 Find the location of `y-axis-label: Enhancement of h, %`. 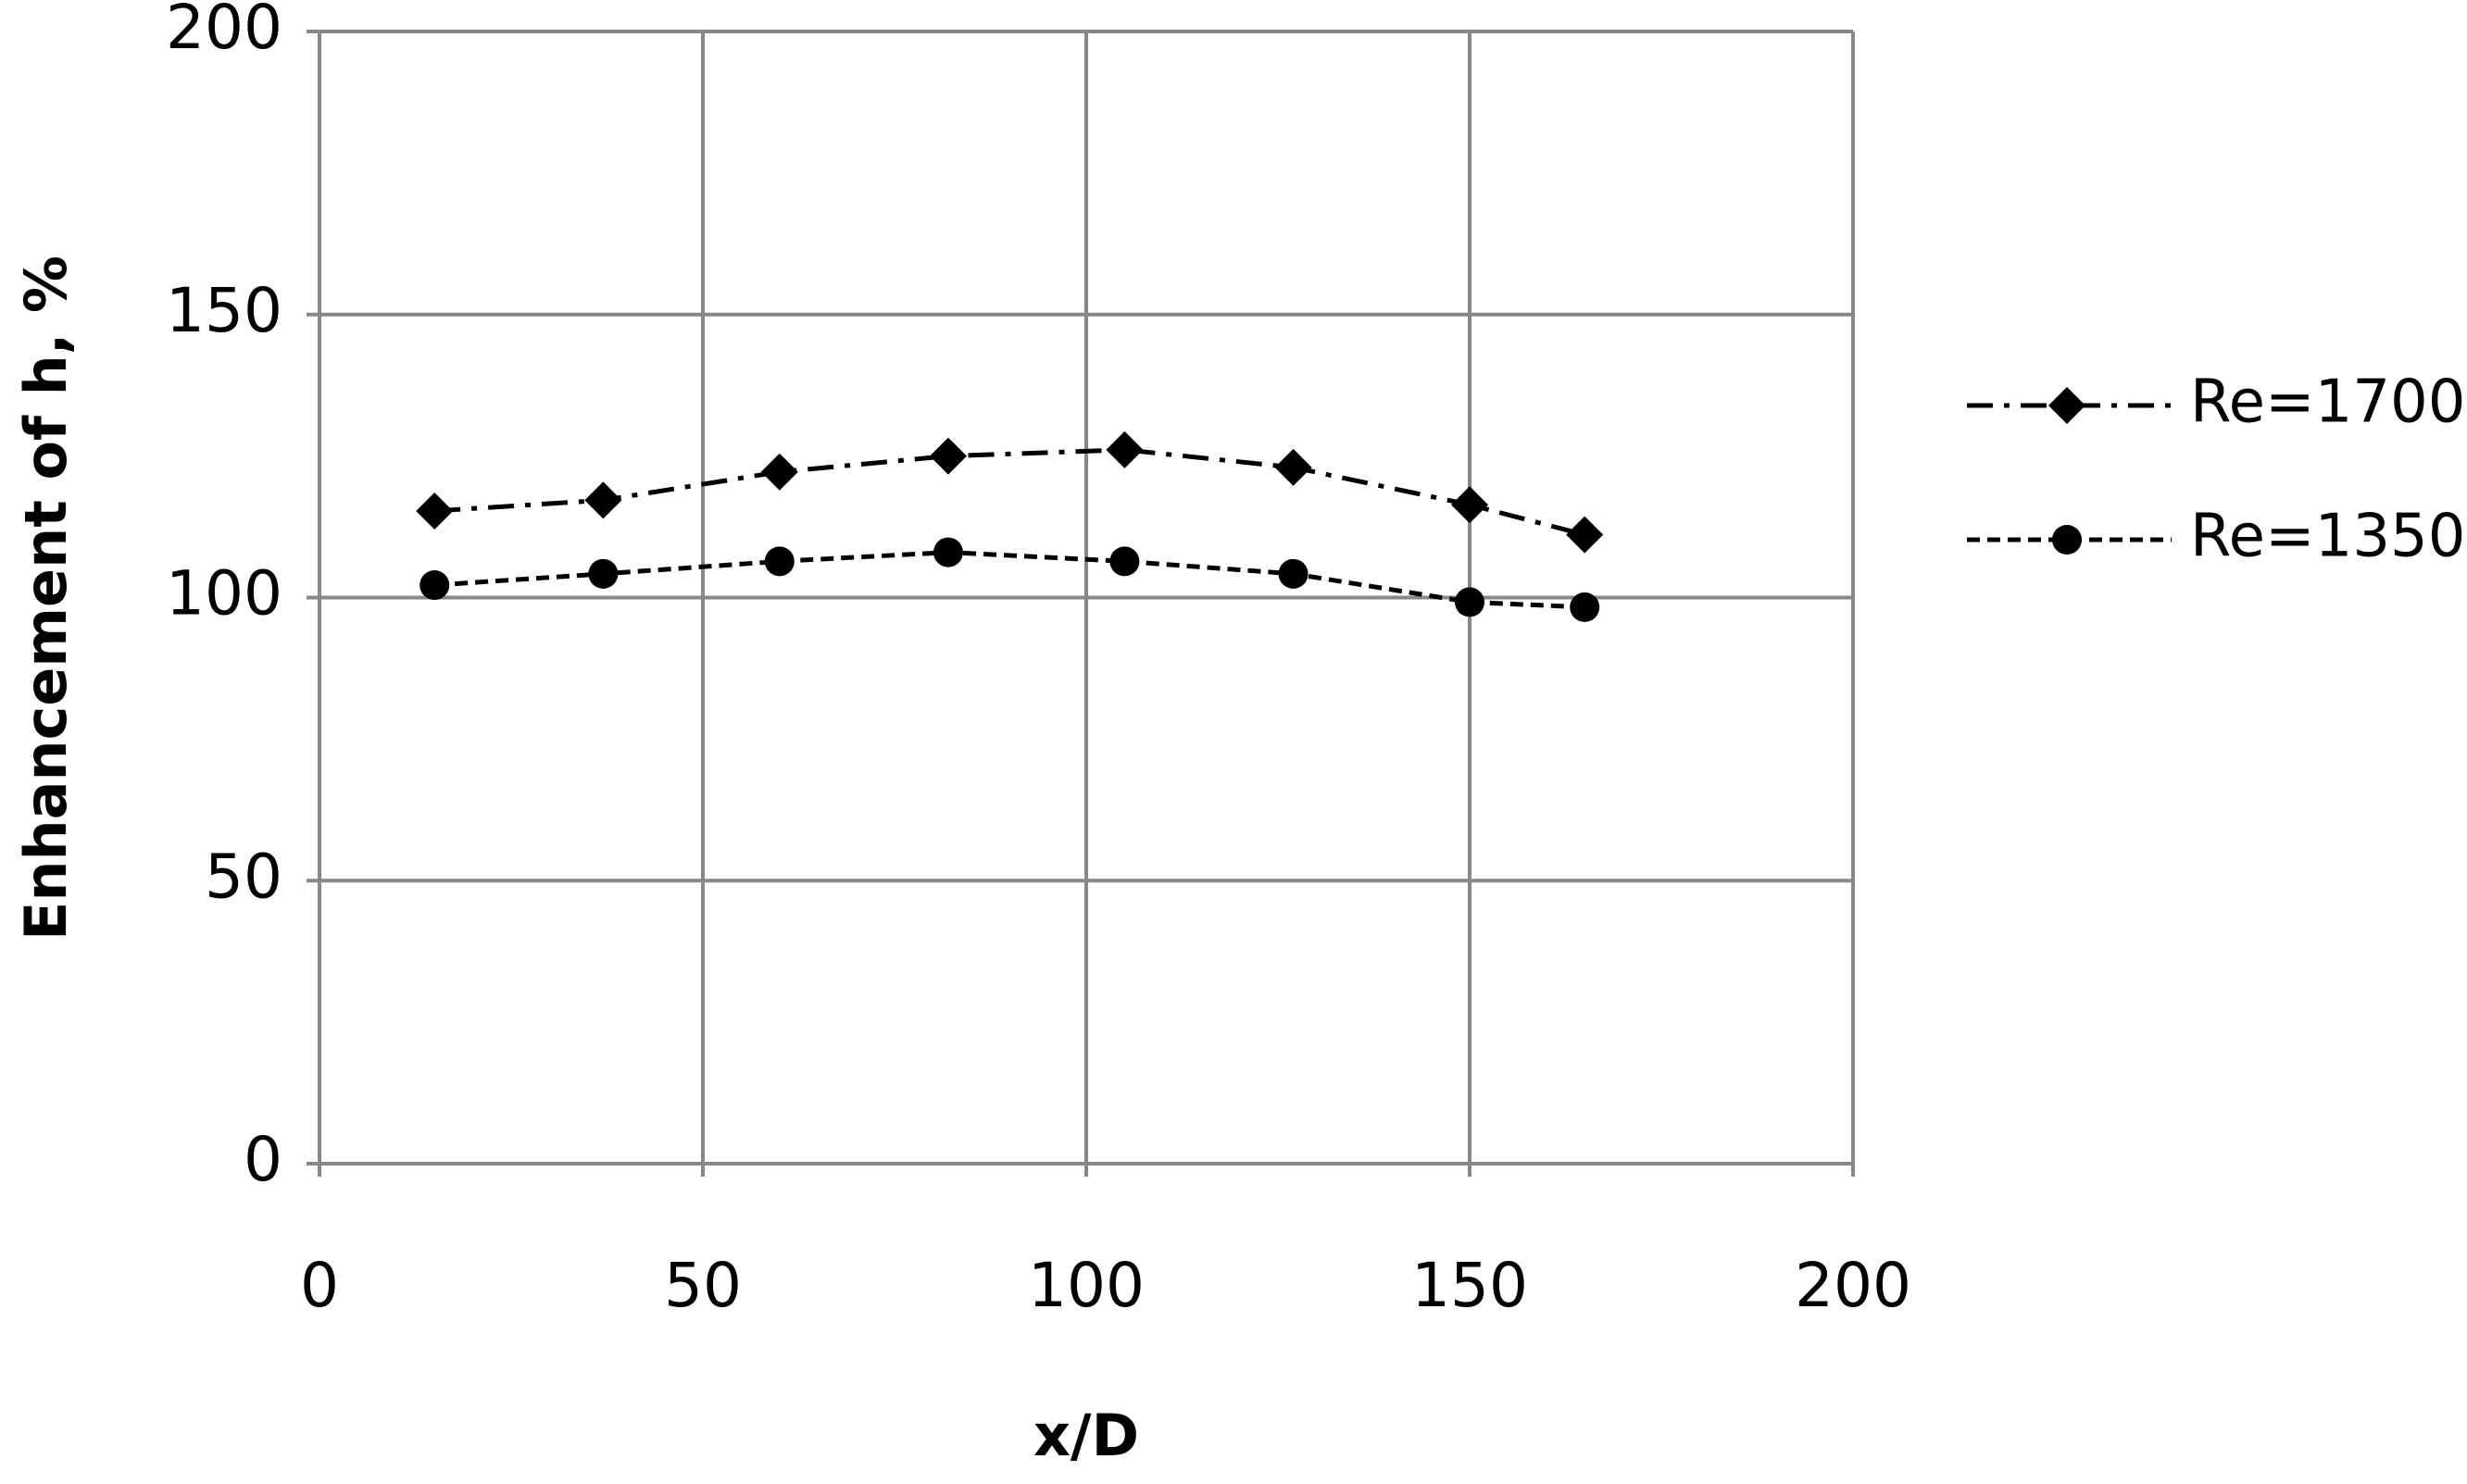

y-axis-label: Enhancement of h, % is located at coordinates (46, 599).